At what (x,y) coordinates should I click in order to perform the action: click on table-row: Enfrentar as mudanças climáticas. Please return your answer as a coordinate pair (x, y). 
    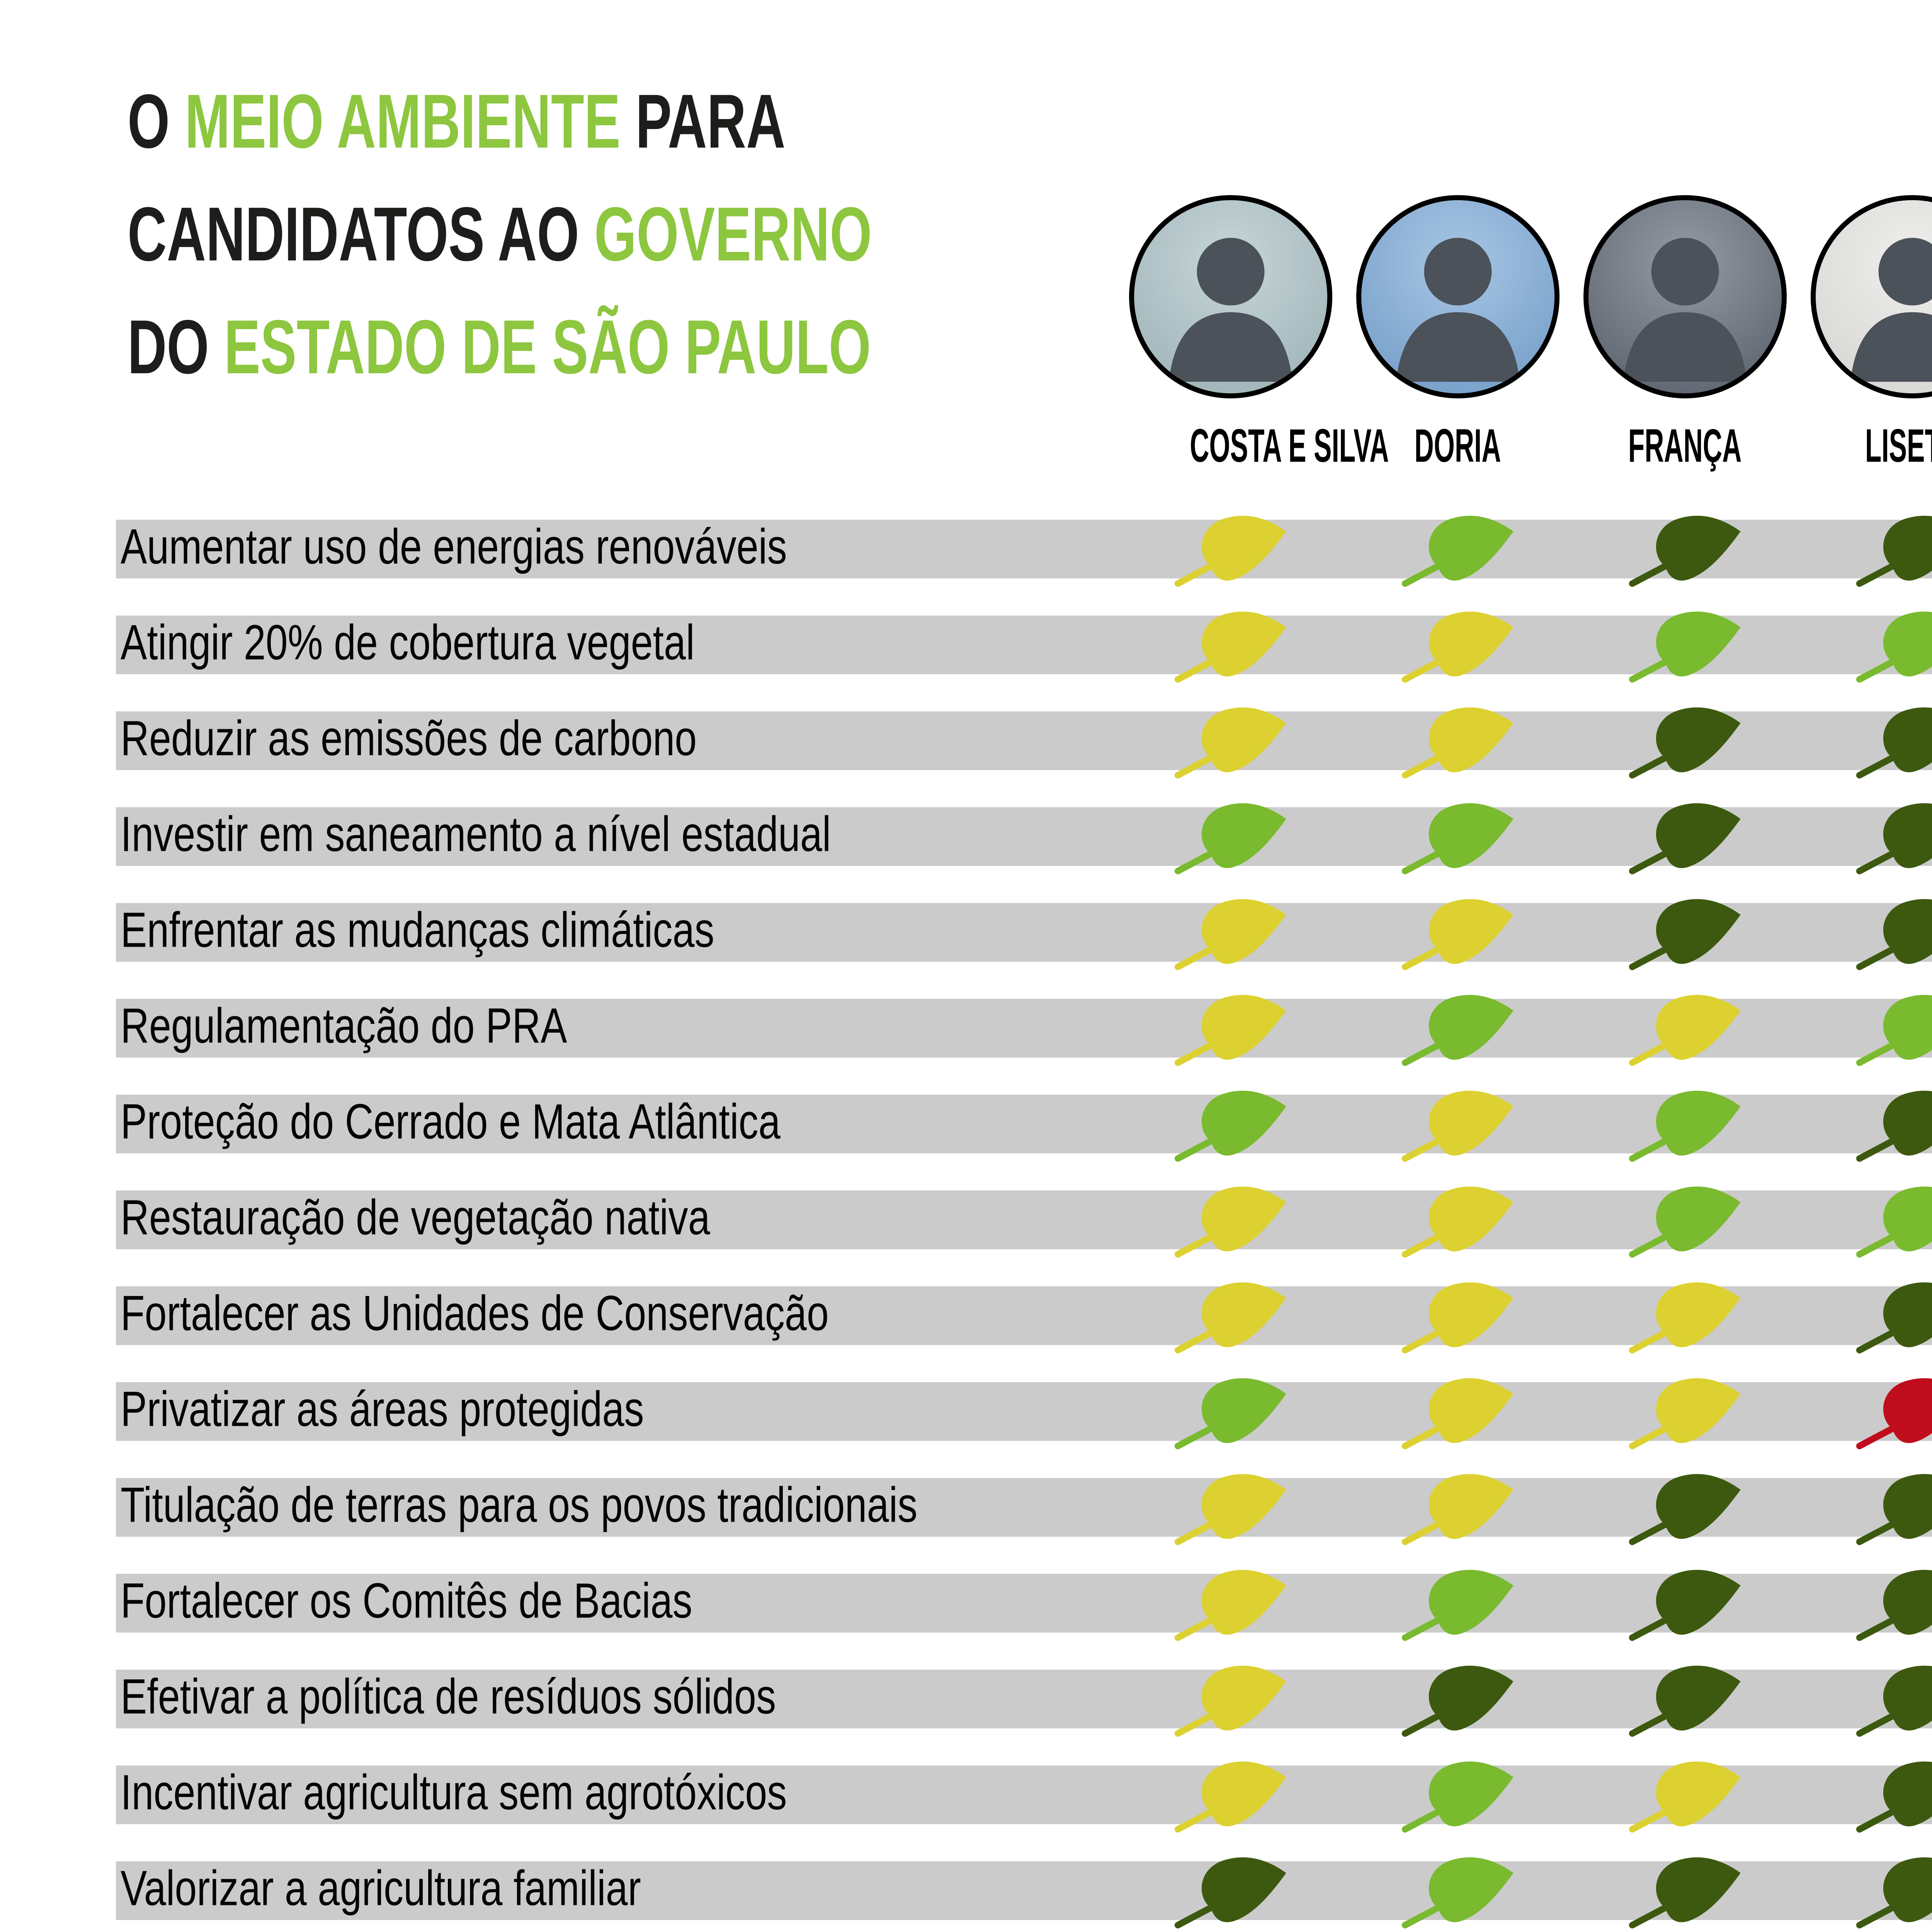
    Looking at the image, I should click on (1024, 933).